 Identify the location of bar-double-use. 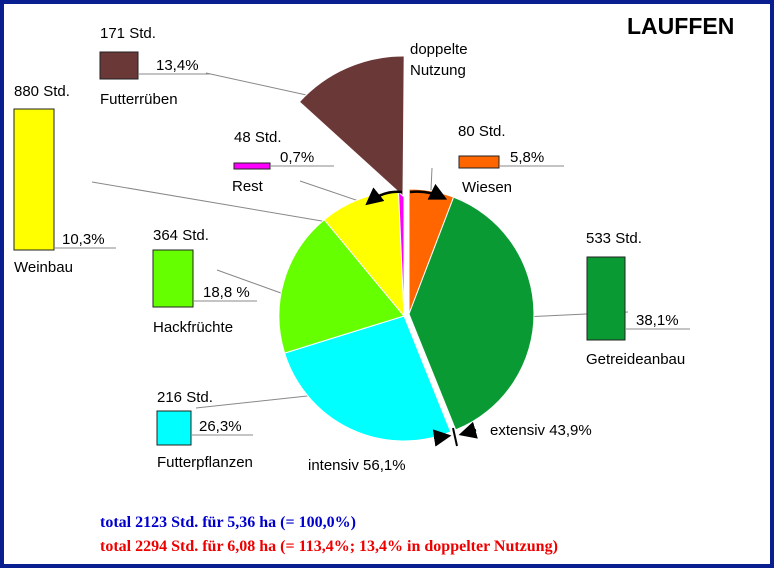
(119, 65).